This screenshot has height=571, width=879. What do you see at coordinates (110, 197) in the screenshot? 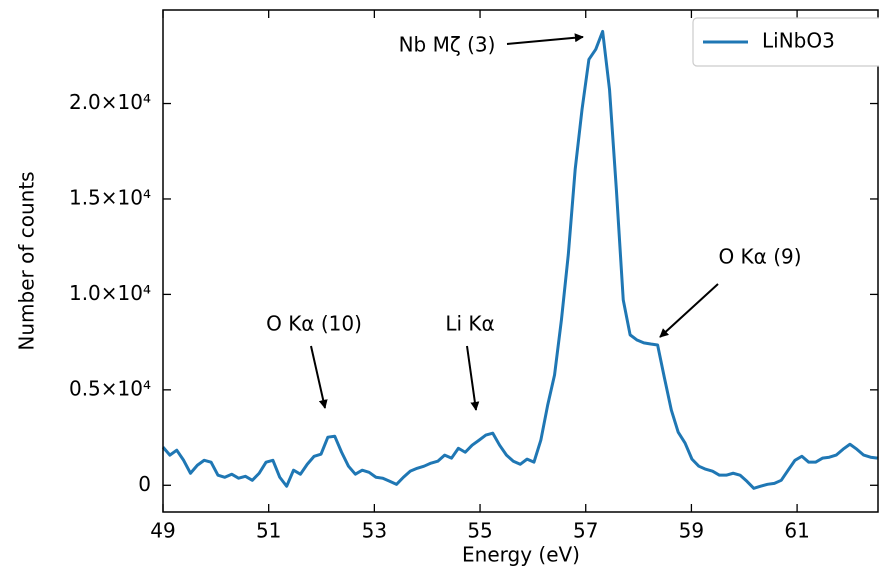
I see `y-tick-label: 1.5×10⁴` at bounding box center [110, 197].